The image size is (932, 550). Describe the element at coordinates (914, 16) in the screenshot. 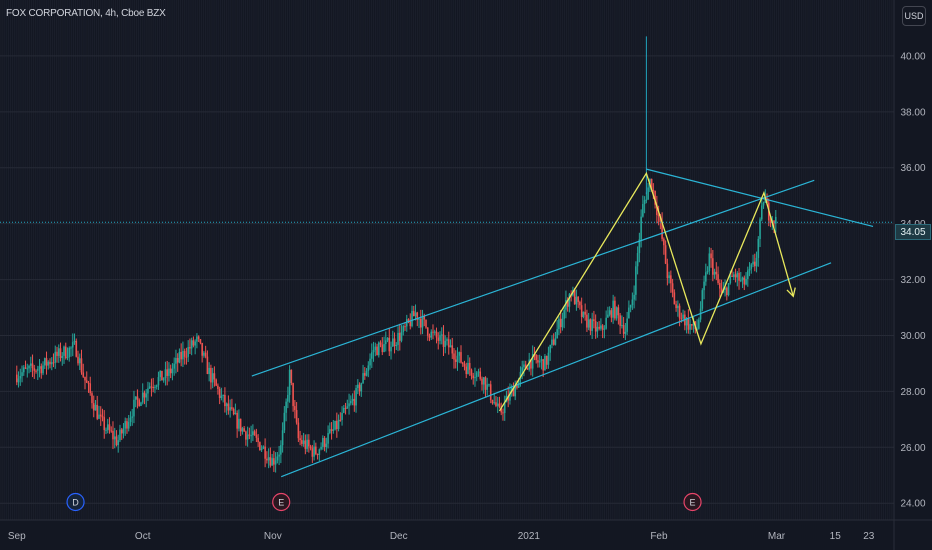

I see `currency-button: USD` at that location.